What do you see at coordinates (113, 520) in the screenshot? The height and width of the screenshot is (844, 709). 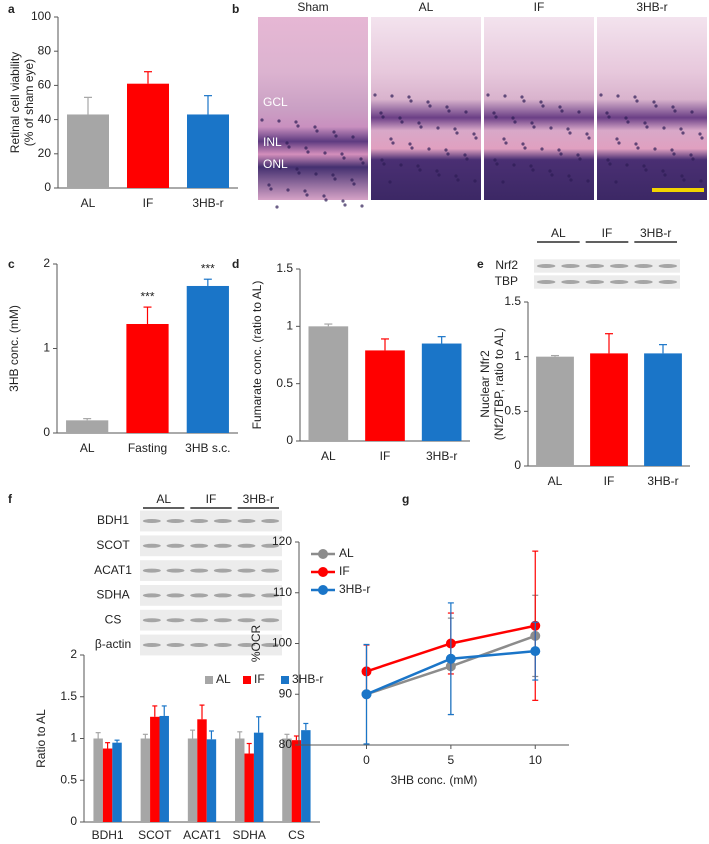 I see `blot-row-label: BDH1` at bounding box center [113, 520].